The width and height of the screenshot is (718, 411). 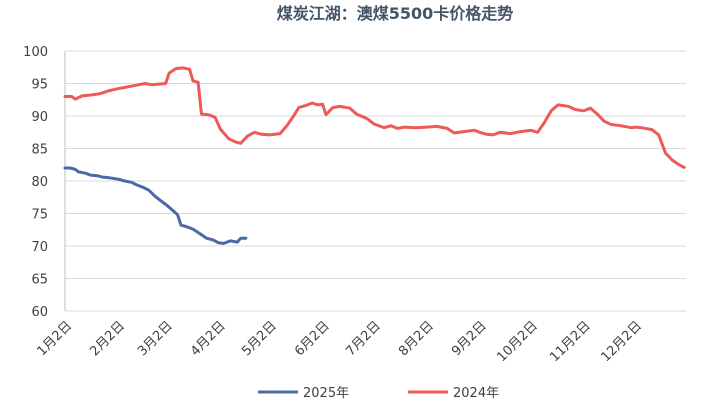 I want to click on x-tick-label: 10月2日, so click(x=517, y=342).